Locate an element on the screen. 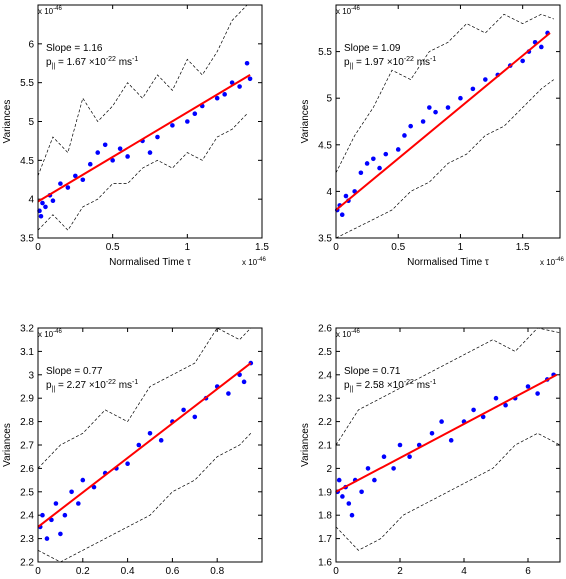 This screenshot has height=579, width=566. x-tick-label: 0.5 is located at coordinates (113, 247).